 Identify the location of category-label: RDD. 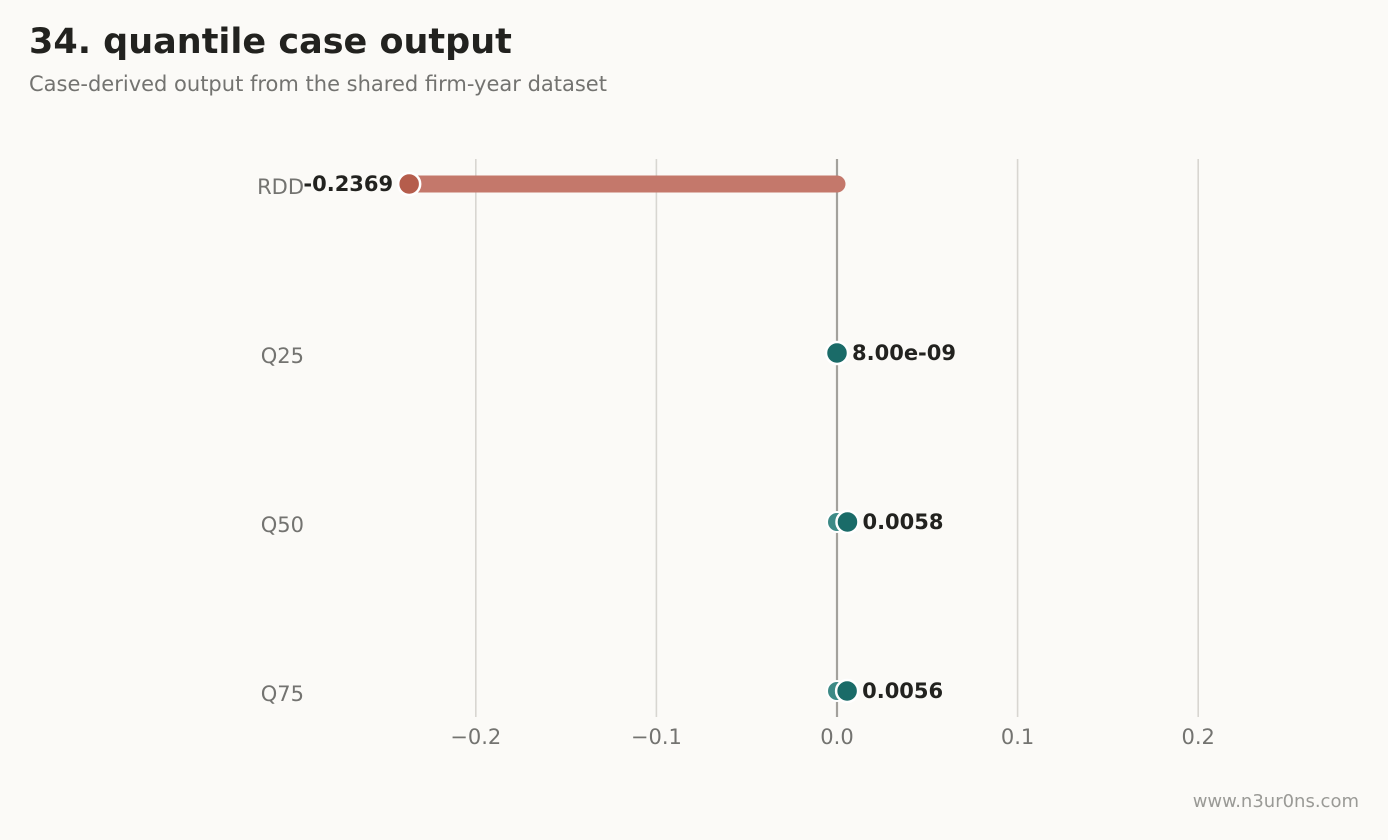
(280, 187).